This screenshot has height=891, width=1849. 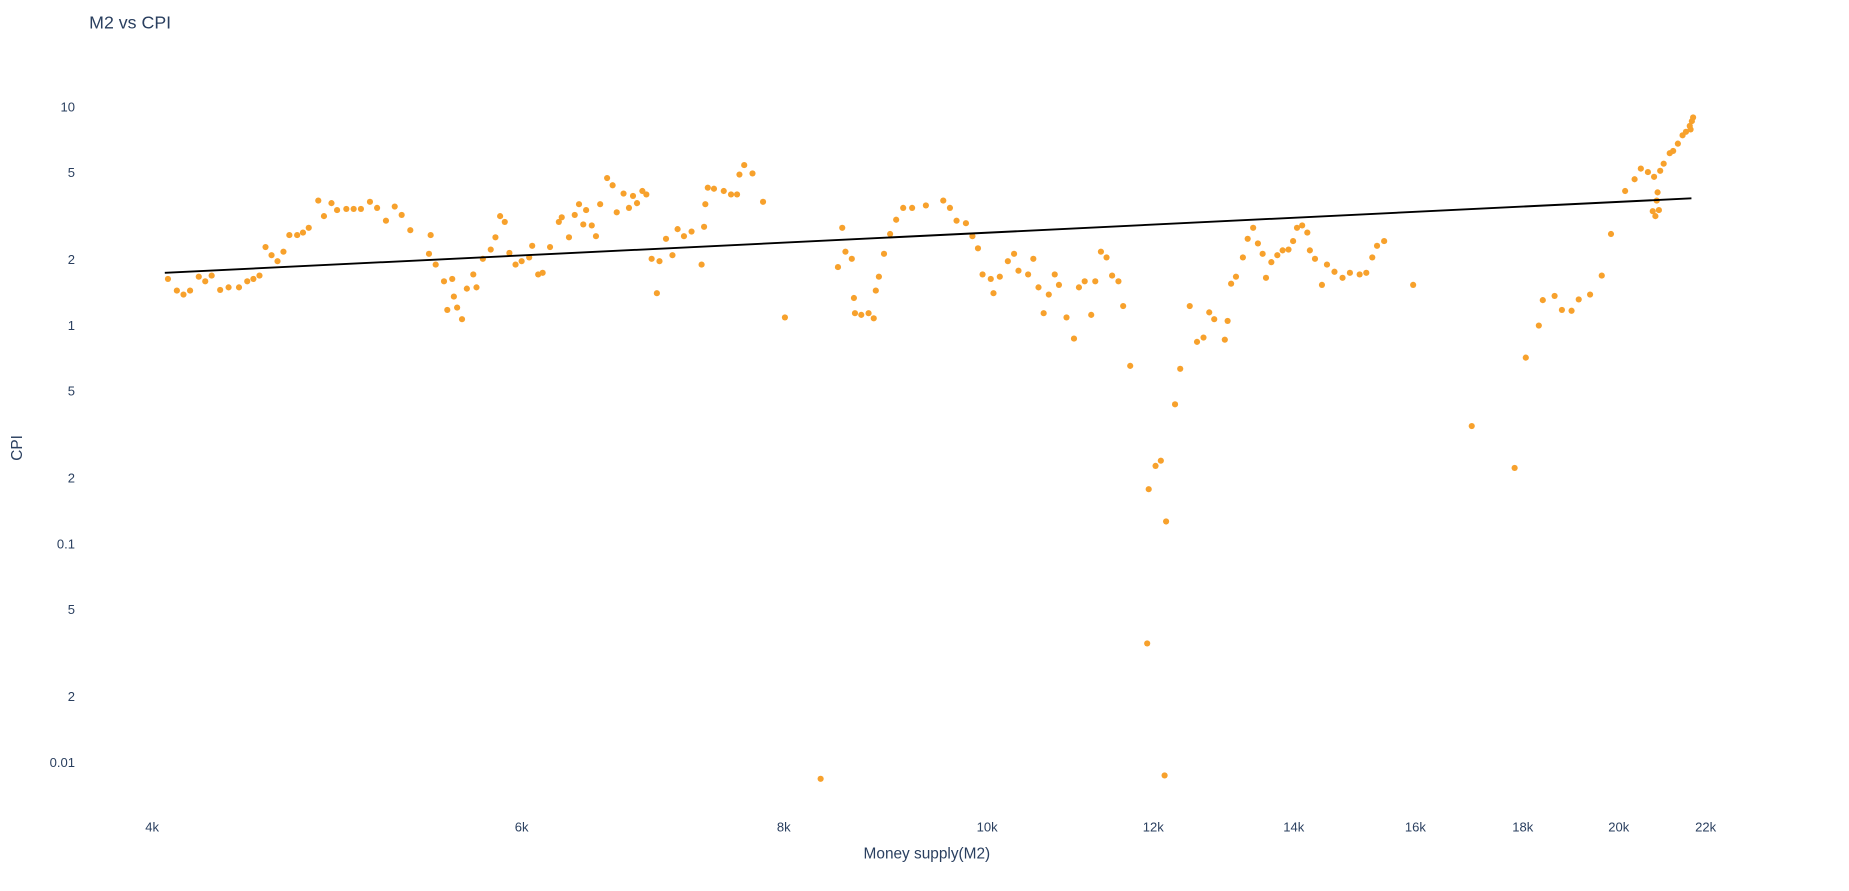 I want to click on y-tick-label: 2, so click(x=71, y=696).